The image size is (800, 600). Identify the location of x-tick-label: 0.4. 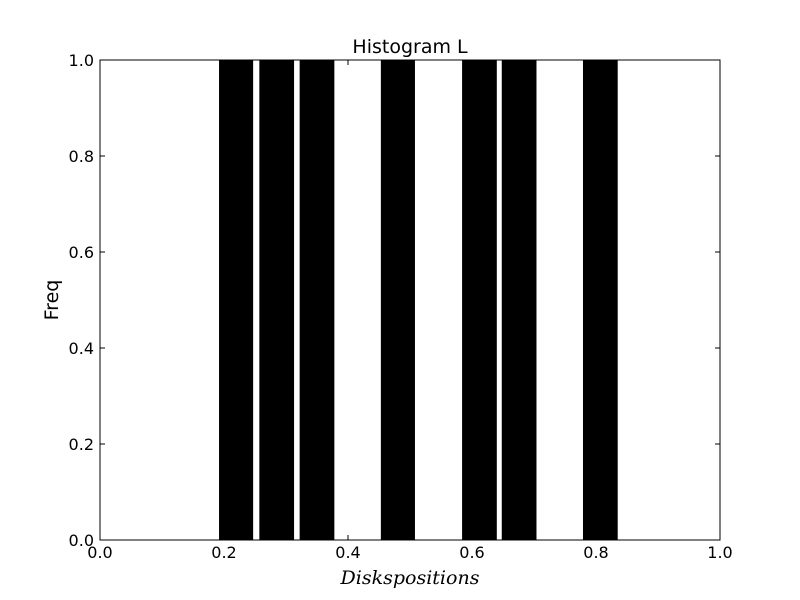
(347, 552).